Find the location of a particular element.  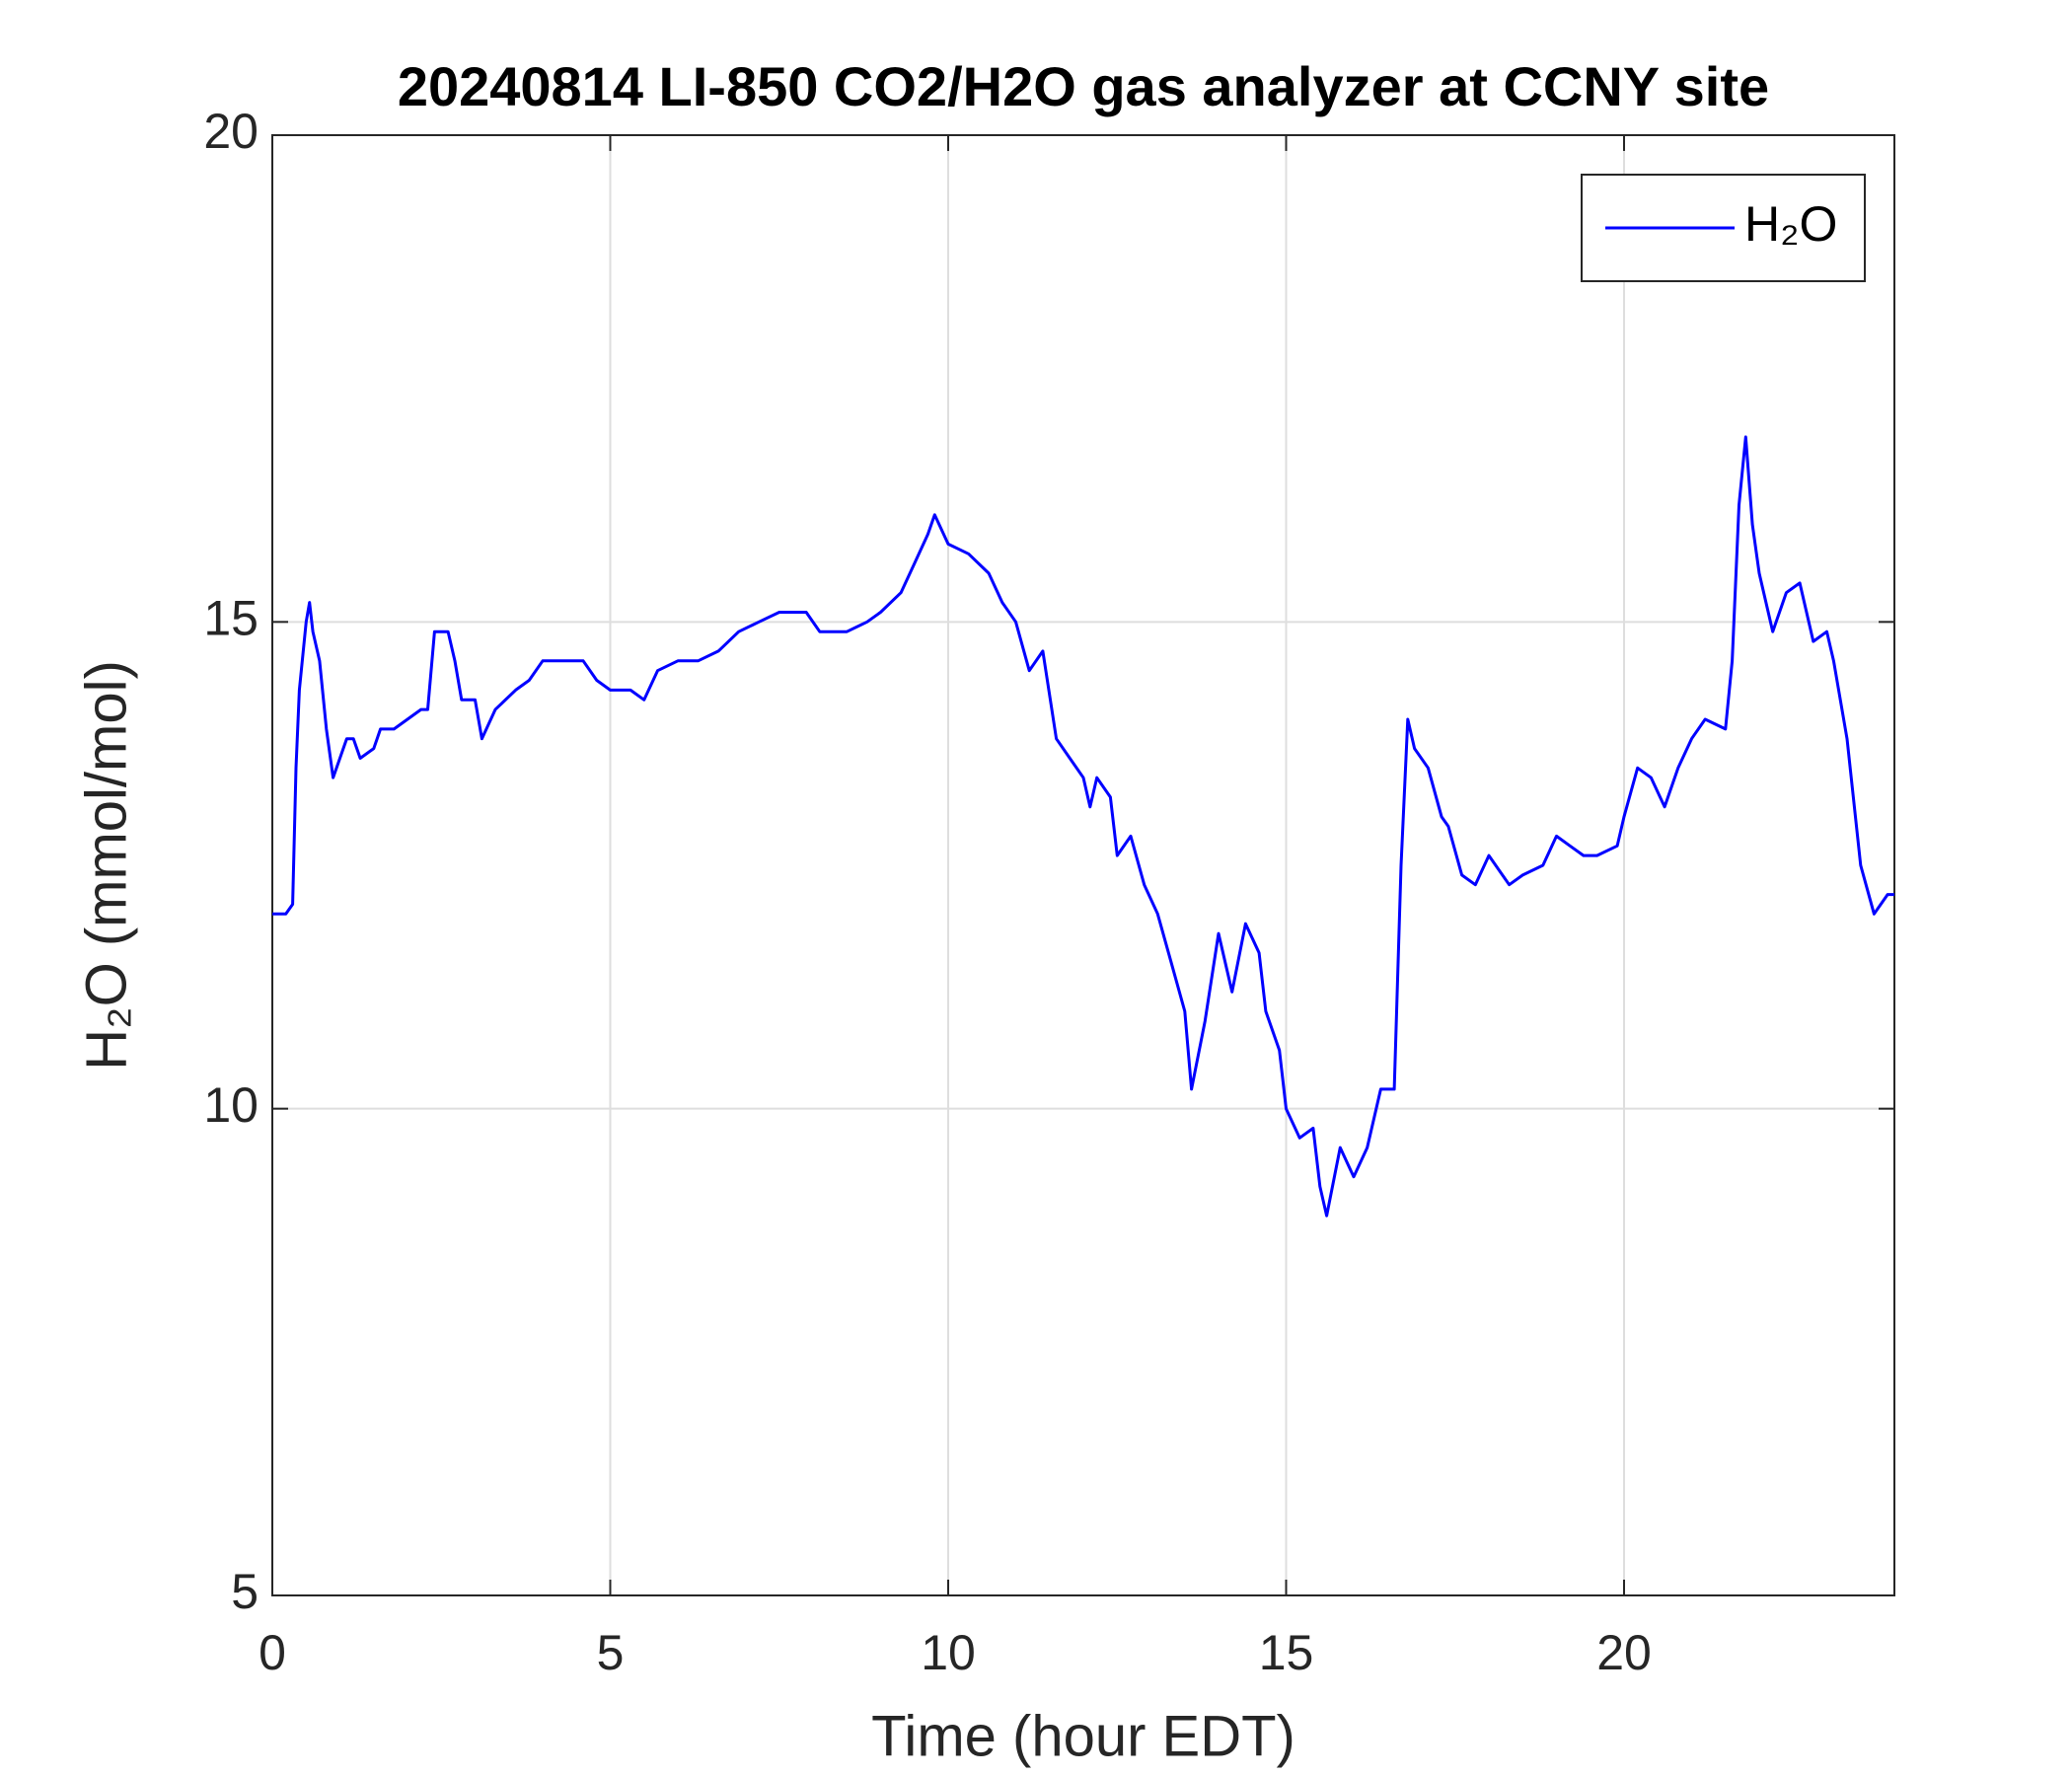

x-tick-label: 10 is located at coordinates (949, 1653).